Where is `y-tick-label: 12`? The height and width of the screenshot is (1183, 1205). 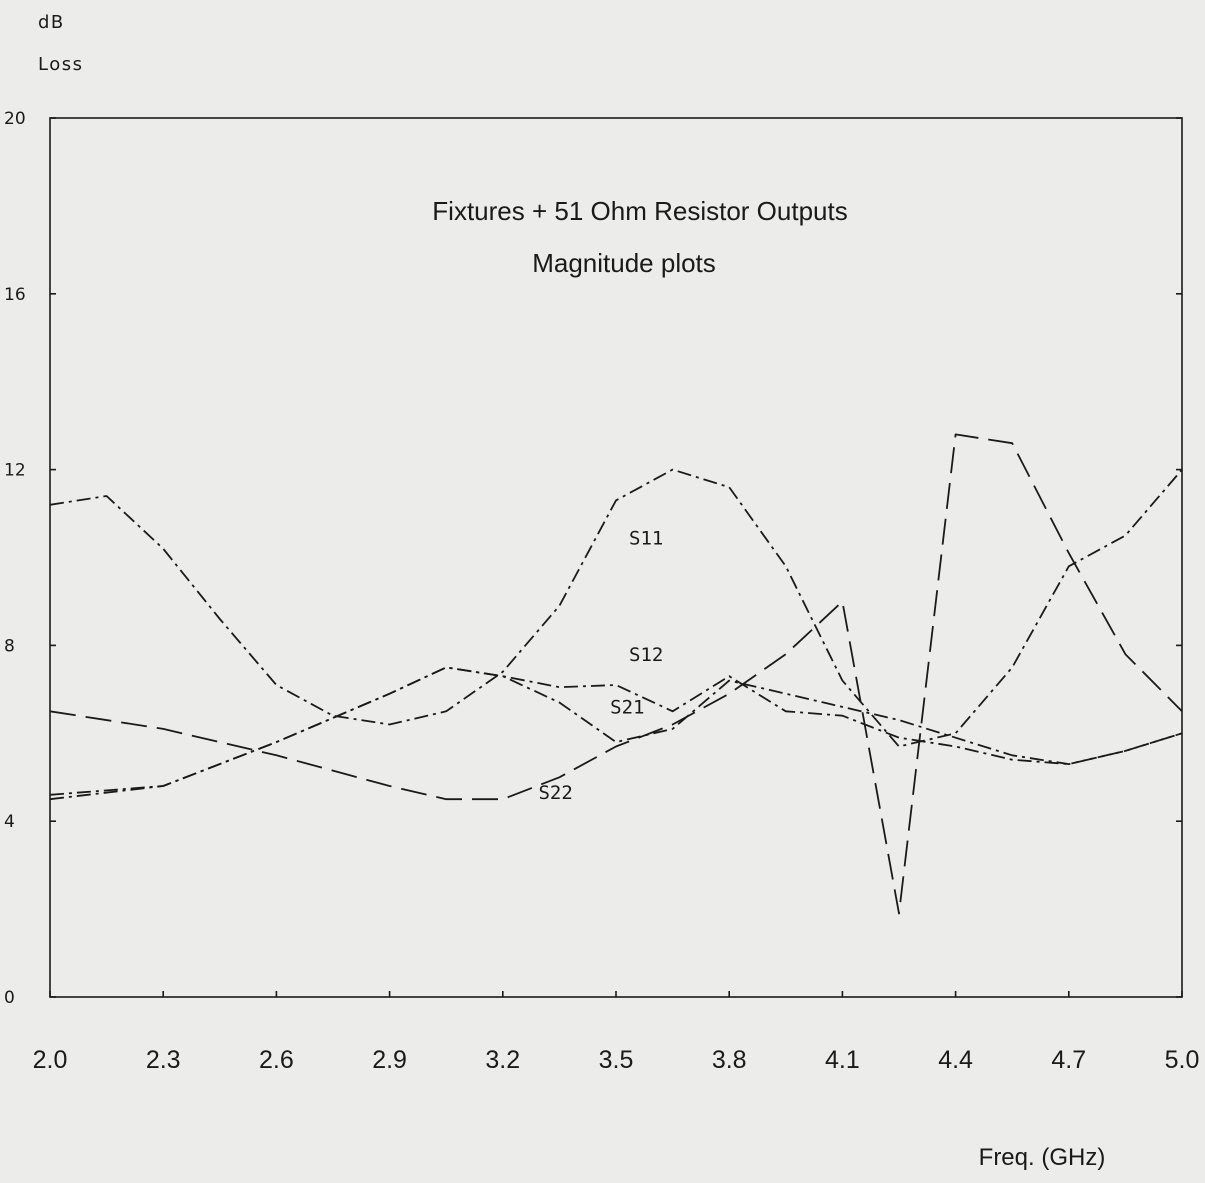 y-tick-label: 12 is located at coordinates (15, 471).